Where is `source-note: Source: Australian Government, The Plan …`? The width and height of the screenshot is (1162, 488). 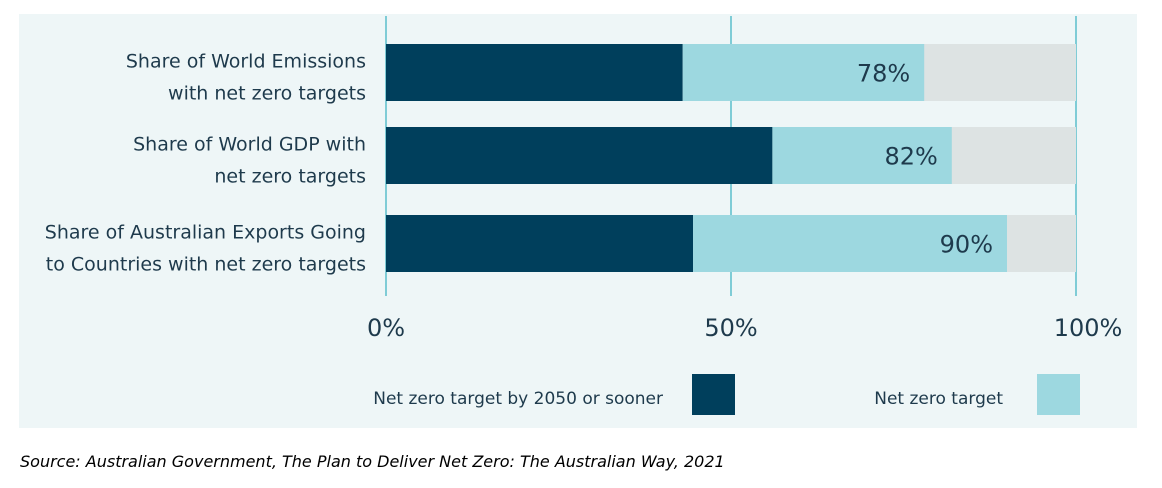
source-note: Source: Australian Government, The Plan … is located at coordinates (372, 461).